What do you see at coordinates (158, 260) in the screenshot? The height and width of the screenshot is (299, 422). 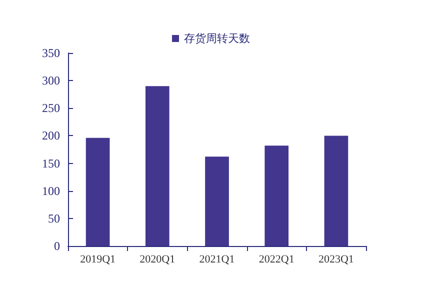 I see `x-tick-label: 2020Q1` at bounding box center [158, 260].